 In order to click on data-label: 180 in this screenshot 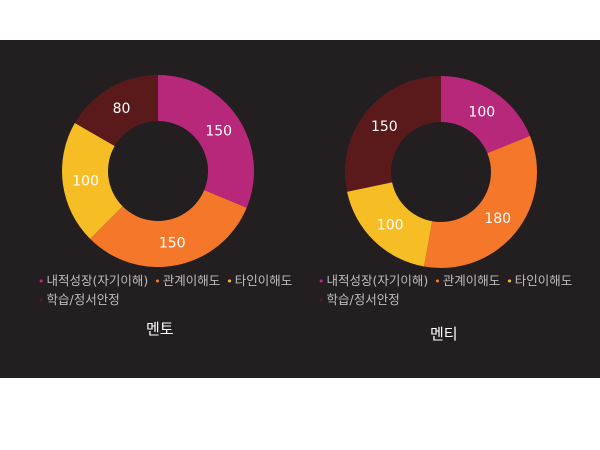, I will do `click(497, 219)`.